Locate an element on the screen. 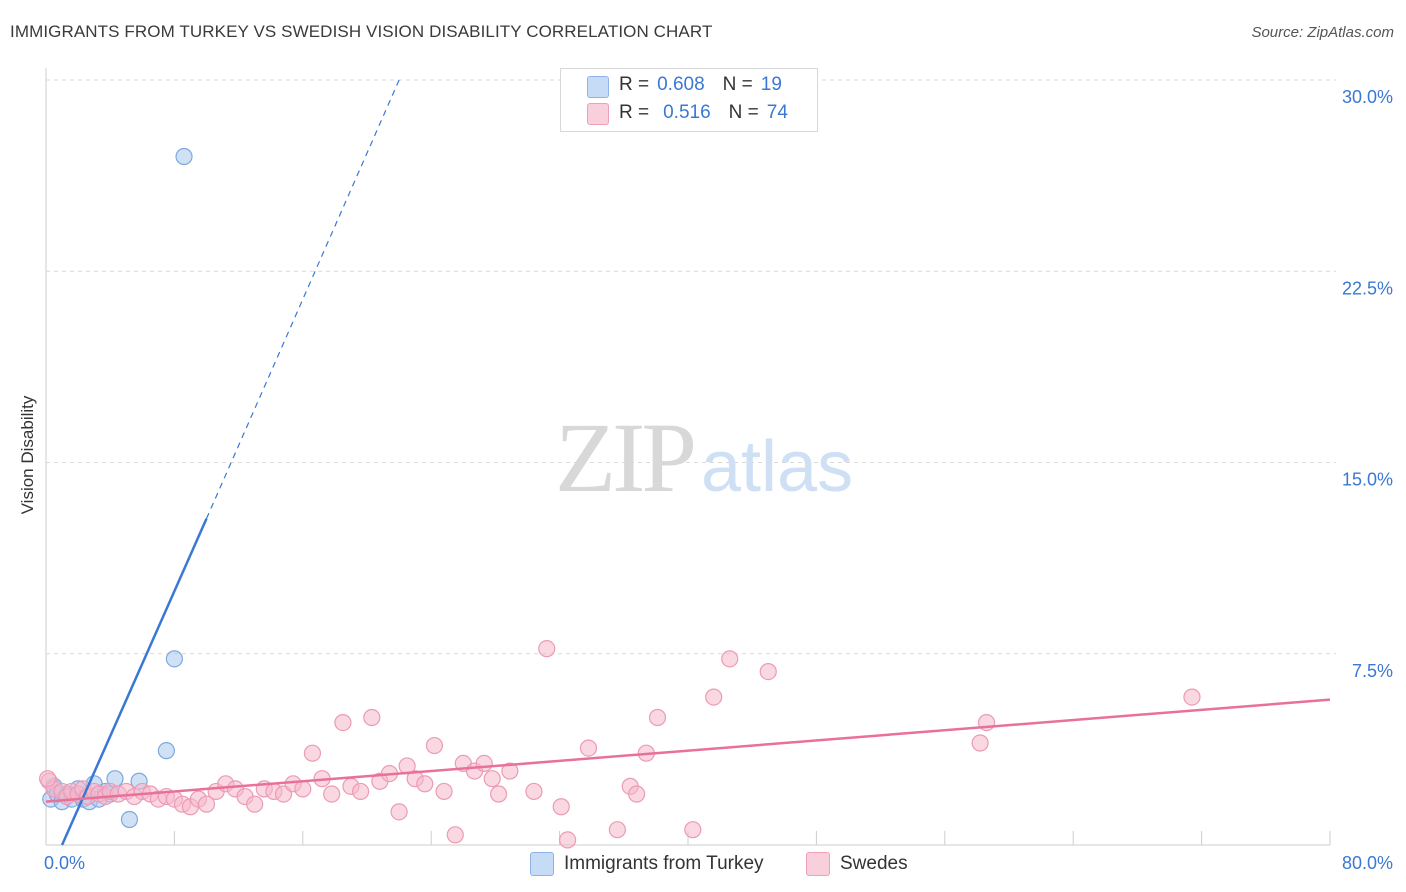 The image size is (1406, 892). legend-swatch-turkey is located at coordinates (598, 87).